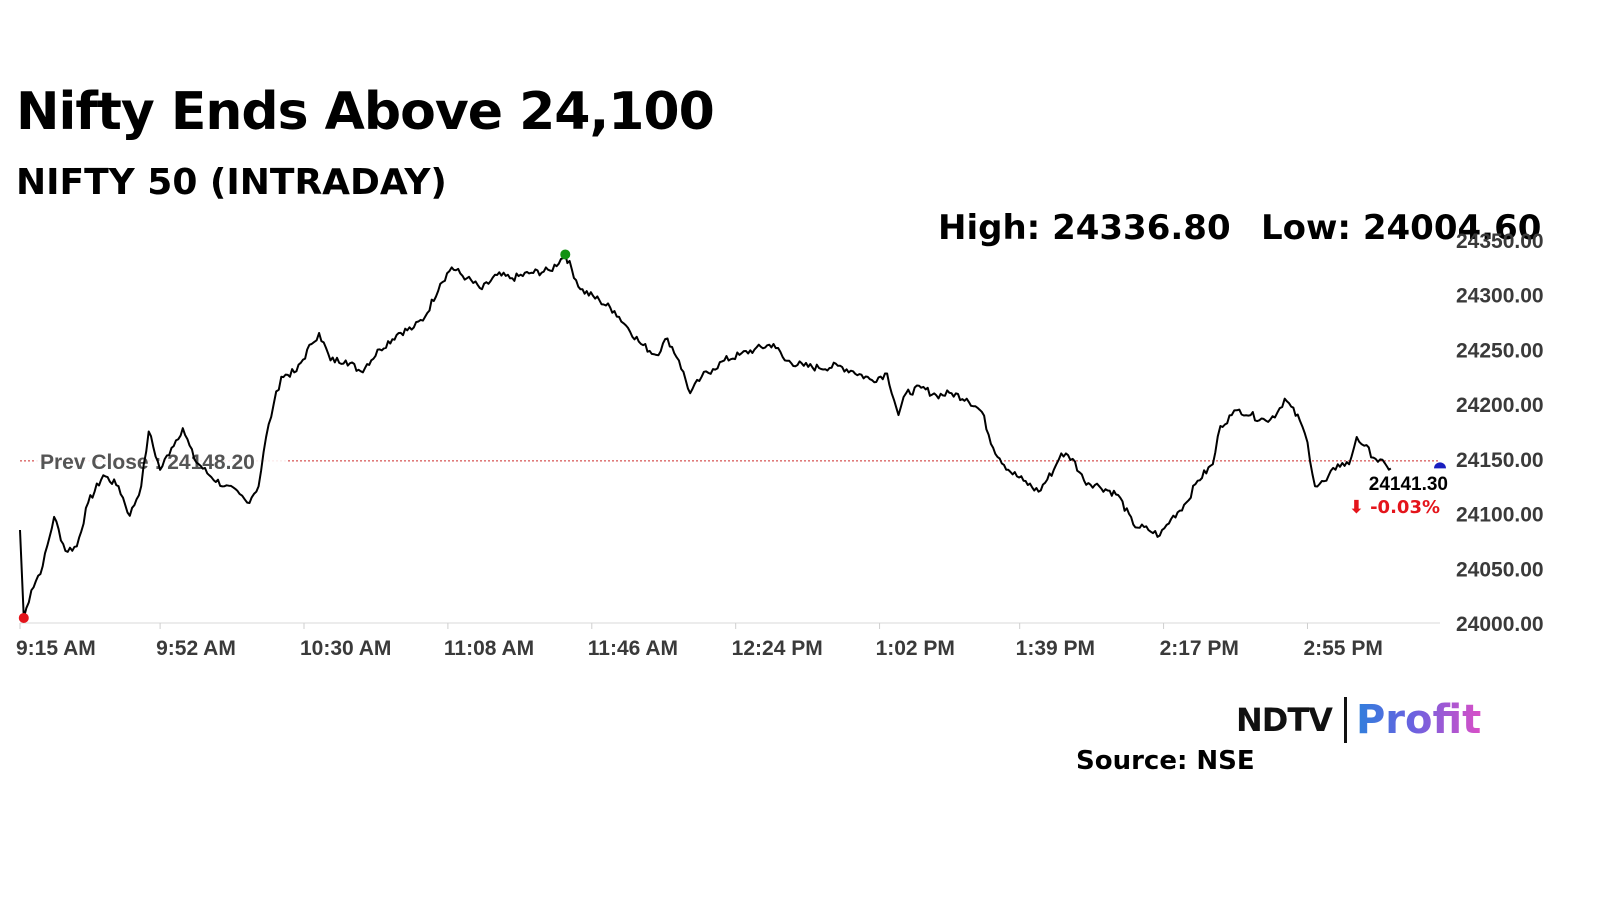 The image size is (1600, 900). What do you see at coordinates (147, 462) in the screenshot?
I see `prev-close-label: Prev Close : 24148.20` at bounding box center [147, 462].